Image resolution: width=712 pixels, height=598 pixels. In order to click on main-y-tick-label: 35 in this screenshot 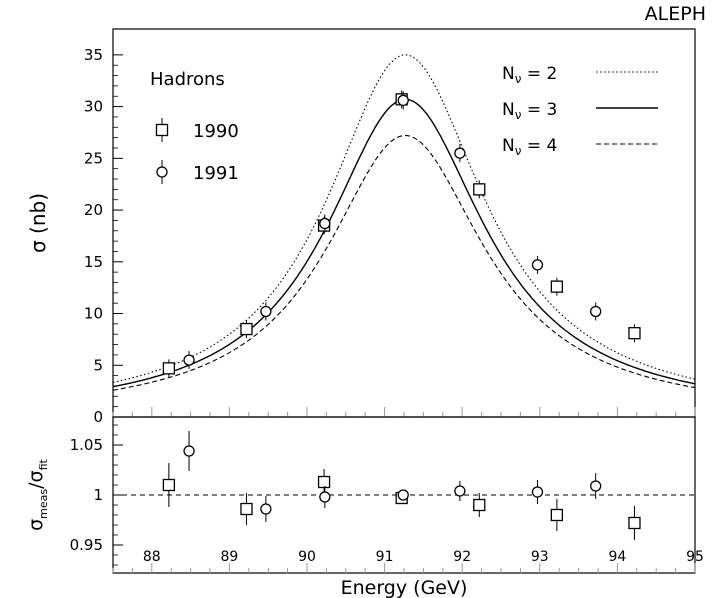, I will do `click(93, 55)`.